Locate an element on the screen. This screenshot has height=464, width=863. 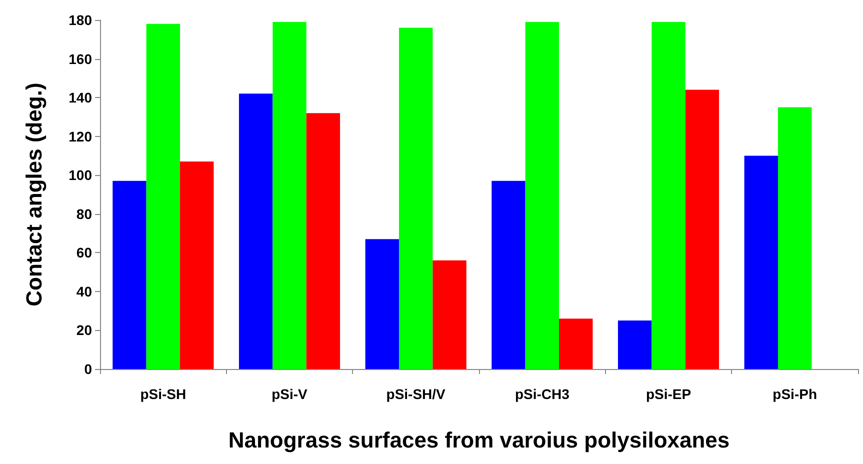
y-tick-label: 80 is located at coordinates (84, 214).